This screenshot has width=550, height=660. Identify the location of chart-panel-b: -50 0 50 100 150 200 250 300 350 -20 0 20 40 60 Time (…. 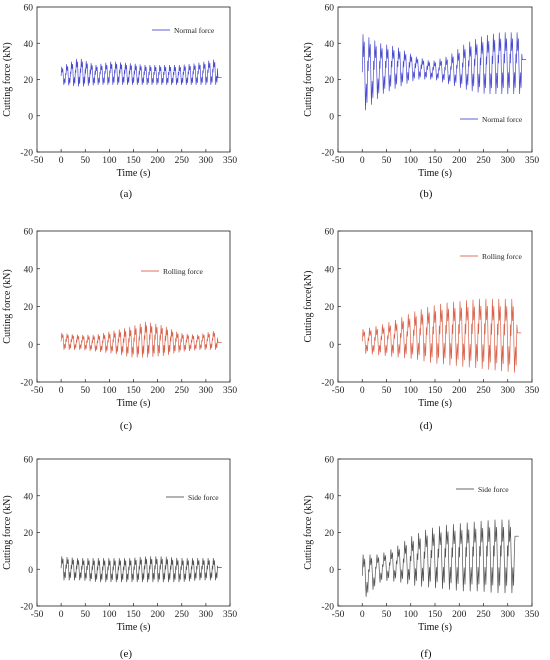
(421, 102).